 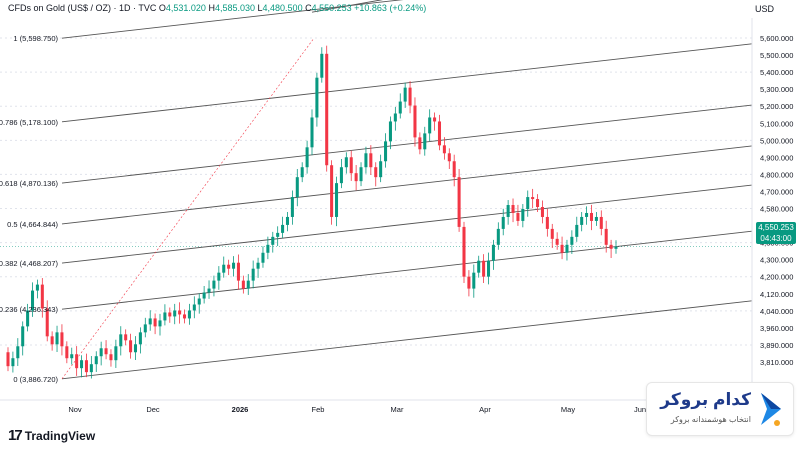 What do you see at coordinates (764, 9) in the screenshot?
I see `currency-label: USD` at bounding box center [764, 9].